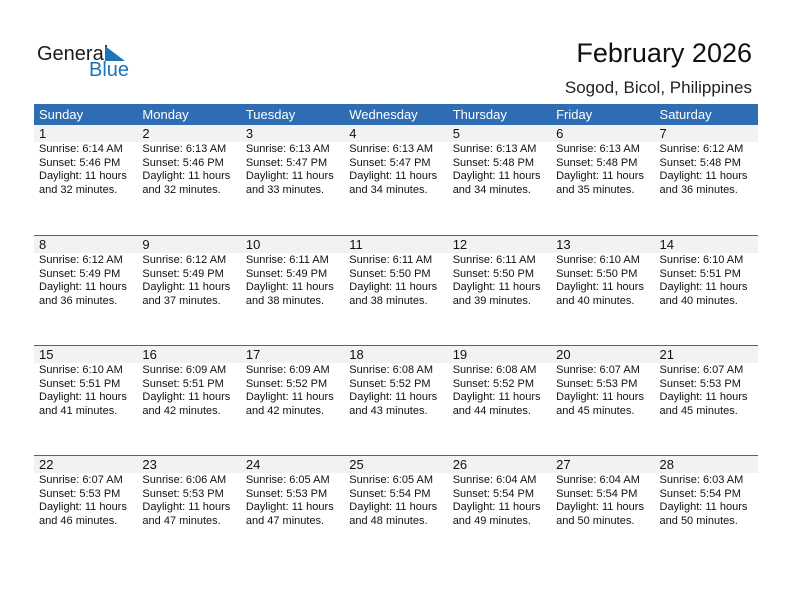  Describe the element at coordinates (356, 354) in the screenshot. I see `day-number: 18` at that location.